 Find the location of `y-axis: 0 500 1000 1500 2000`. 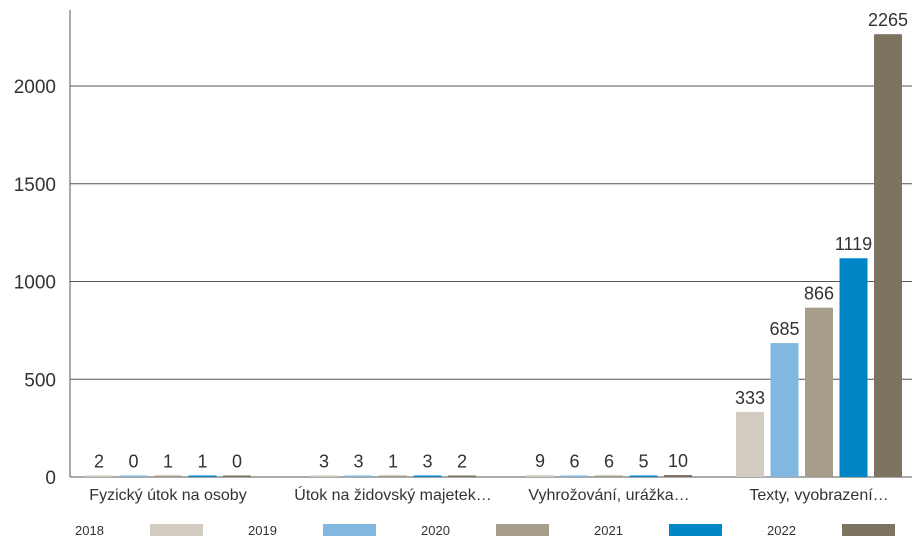

y-axis: 0 500 1000 1500 2000 is located at coordinates (35, 283).